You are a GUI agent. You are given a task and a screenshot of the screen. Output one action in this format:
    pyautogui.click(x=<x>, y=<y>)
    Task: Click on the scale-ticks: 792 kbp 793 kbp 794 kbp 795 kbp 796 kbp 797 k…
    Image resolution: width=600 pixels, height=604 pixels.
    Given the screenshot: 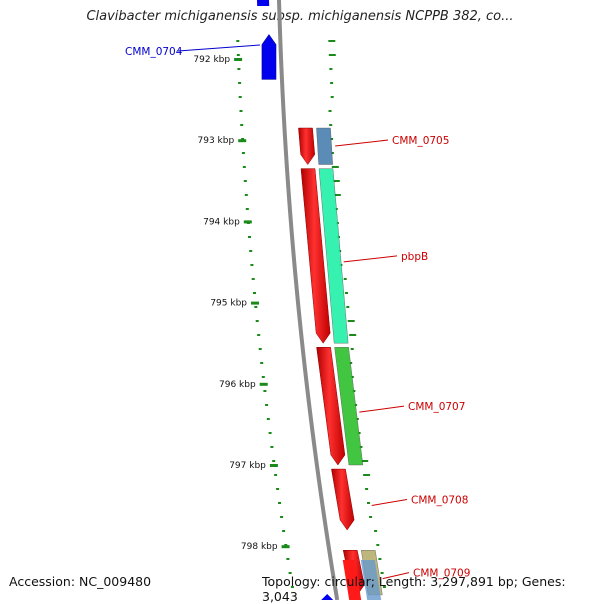 What is the action you would take?
    pyautogui.click(x=241, y=303)
    